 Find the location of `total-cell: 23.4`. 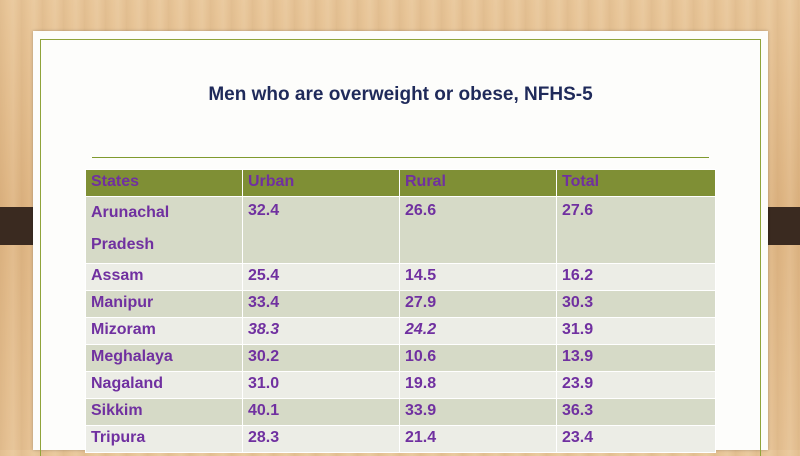

total-cell: 23.4 is located at coordinates (636, 439).